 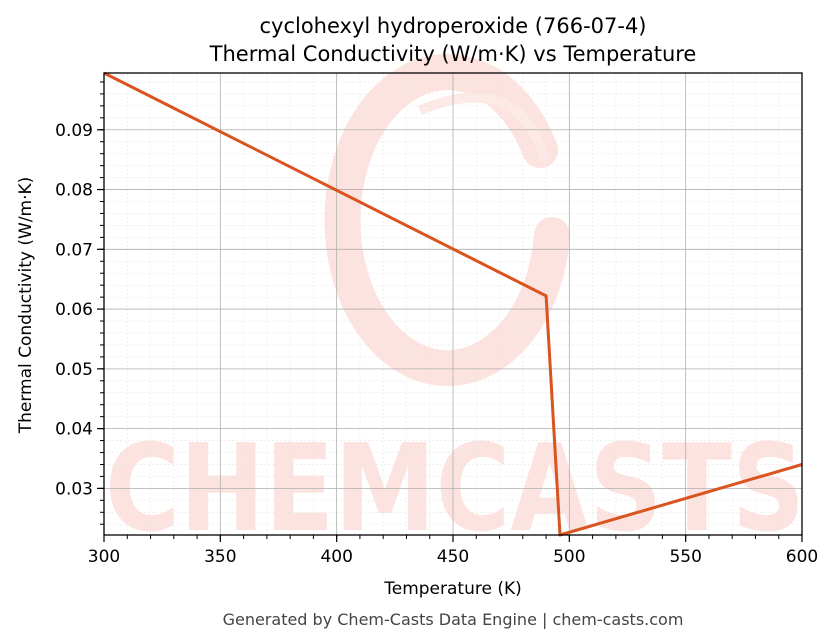 What do you see at coordinates (802, 557) in the screenshot?
I see `x-tick-label: 600` at bounding box center [802, 557].